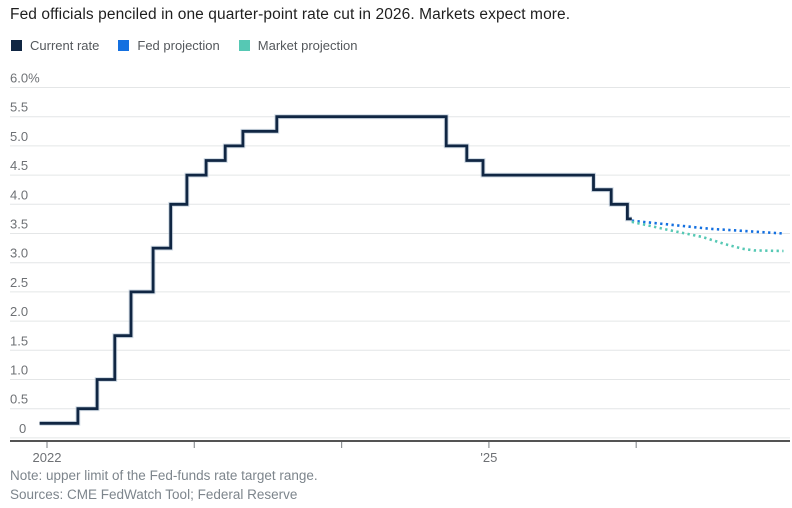 This screenshot has width=792, height=508. Describe the element at coordinates (178, 45) in the screenshot. I see `legend-label-fed-projection: Fed projection` at that location.